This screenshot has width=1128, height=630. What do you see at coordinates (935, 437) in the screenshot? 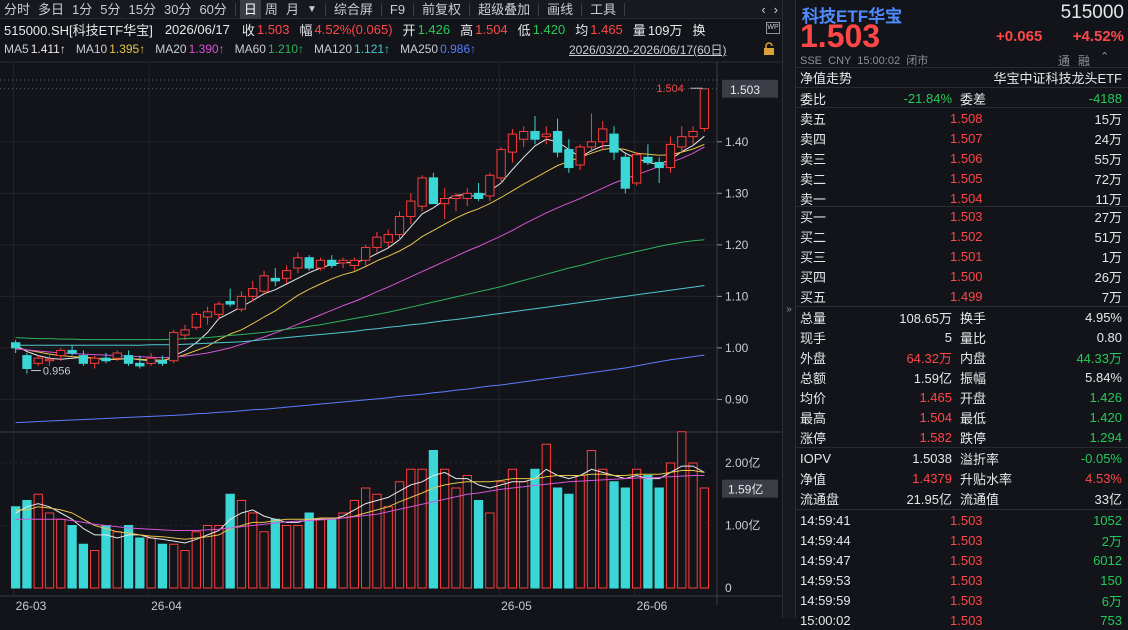
I see `stats-value: 1.582` at bounding box center [935, 437].